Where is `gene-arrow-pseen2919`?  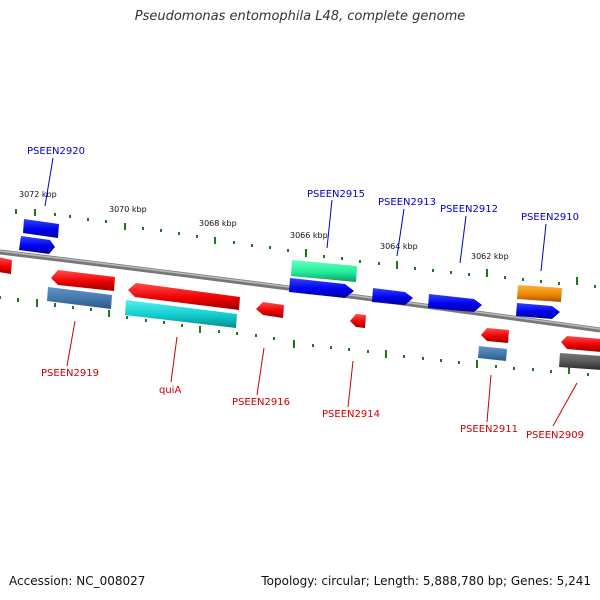 gene-arrow-pseen2919 is located at coordinates (83, 280).